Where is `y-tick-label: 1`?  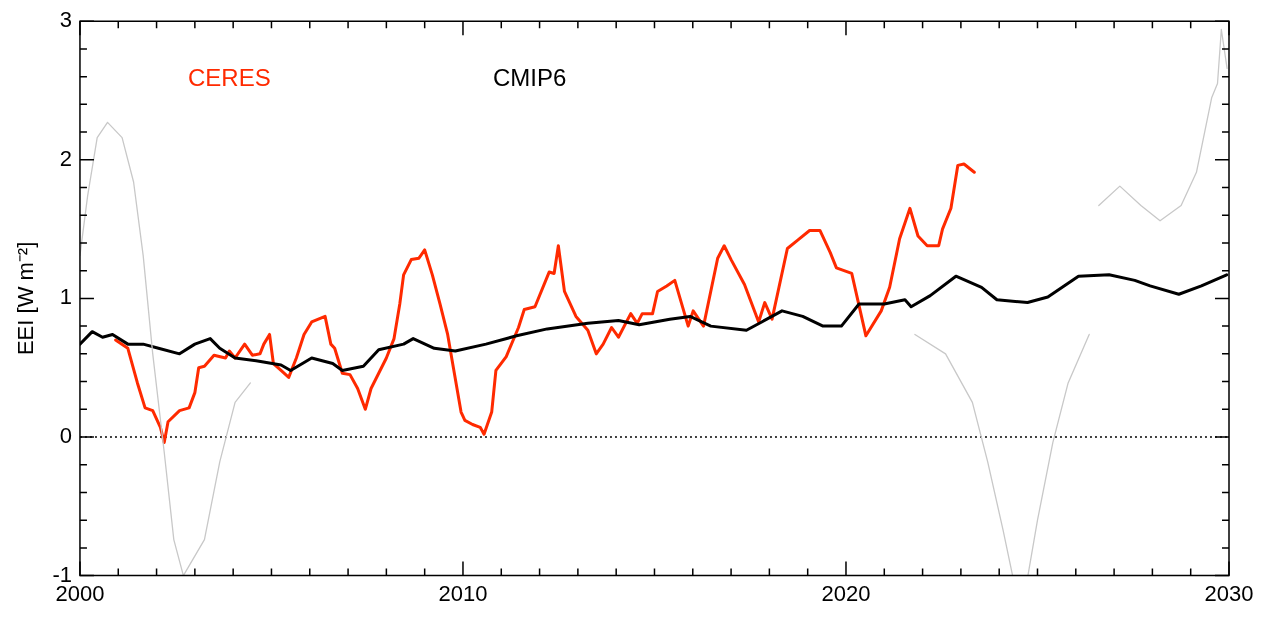
y-tick-label: 1 is located at coordinates (65, 297).